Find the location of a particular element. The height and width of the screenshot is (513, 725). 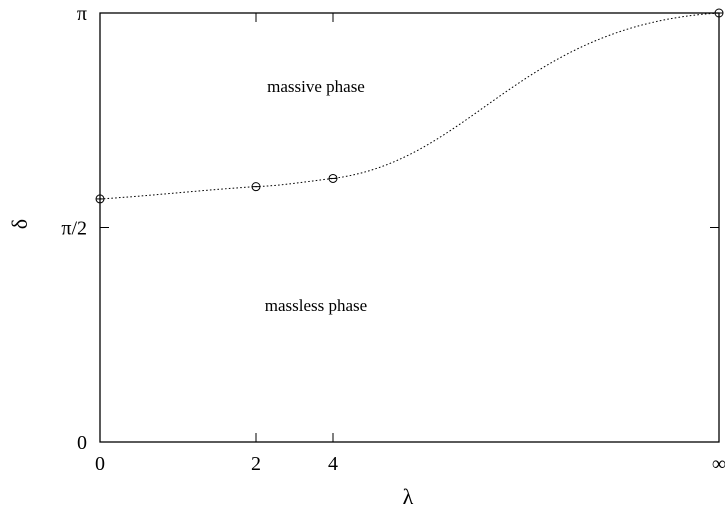

y-tick-label: π/2 is located at coordinates (74, 229).